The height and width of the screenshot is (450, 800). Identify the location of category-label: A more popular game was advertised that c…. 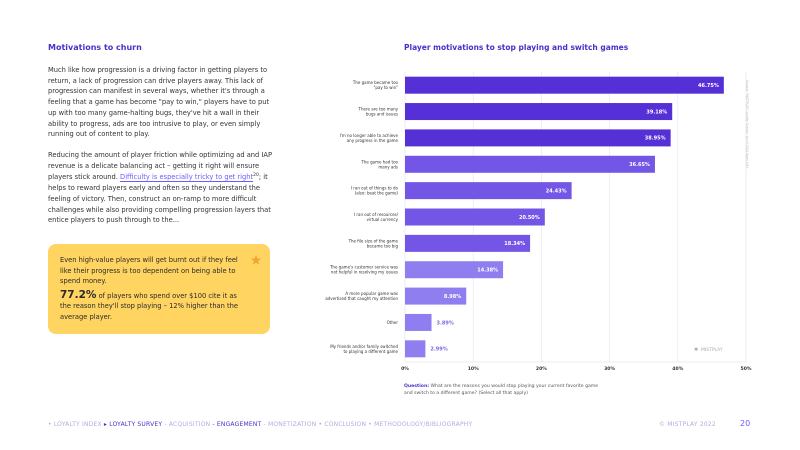
(361, 296).